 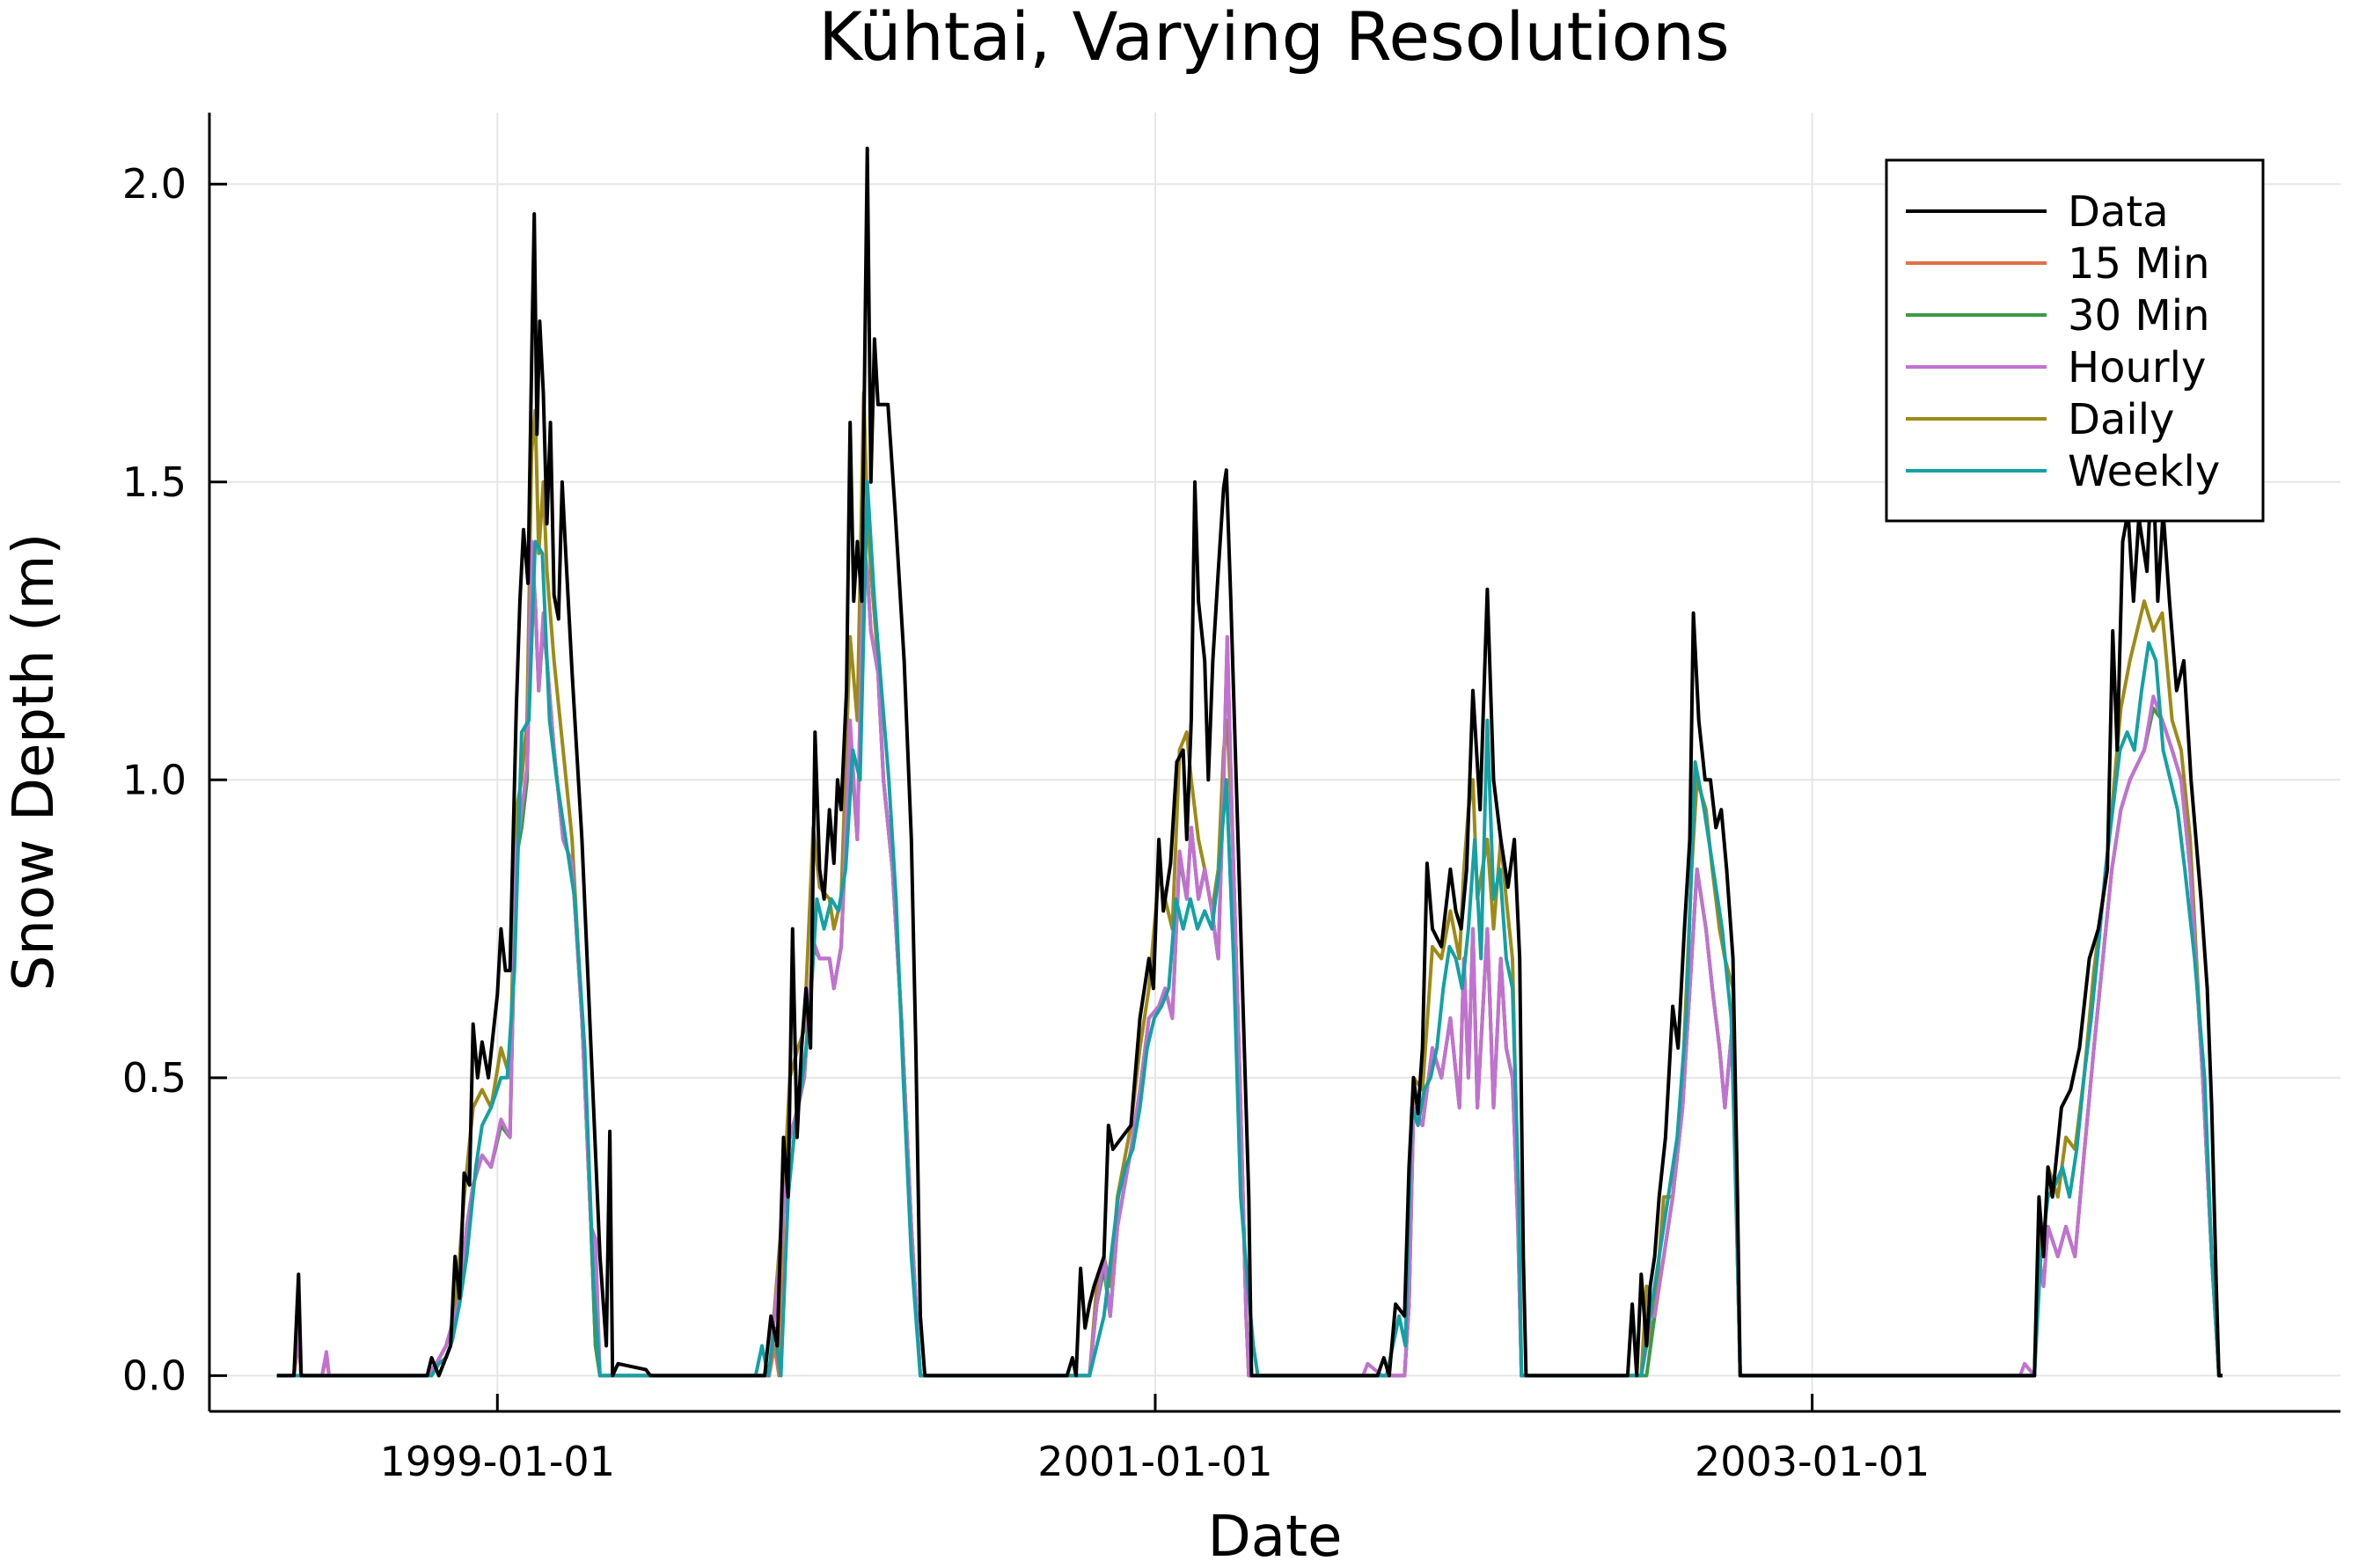 I want to click on y-ticks: 0.0 0.5 1.0 1.5 2.0, so click(x=174, y=779).